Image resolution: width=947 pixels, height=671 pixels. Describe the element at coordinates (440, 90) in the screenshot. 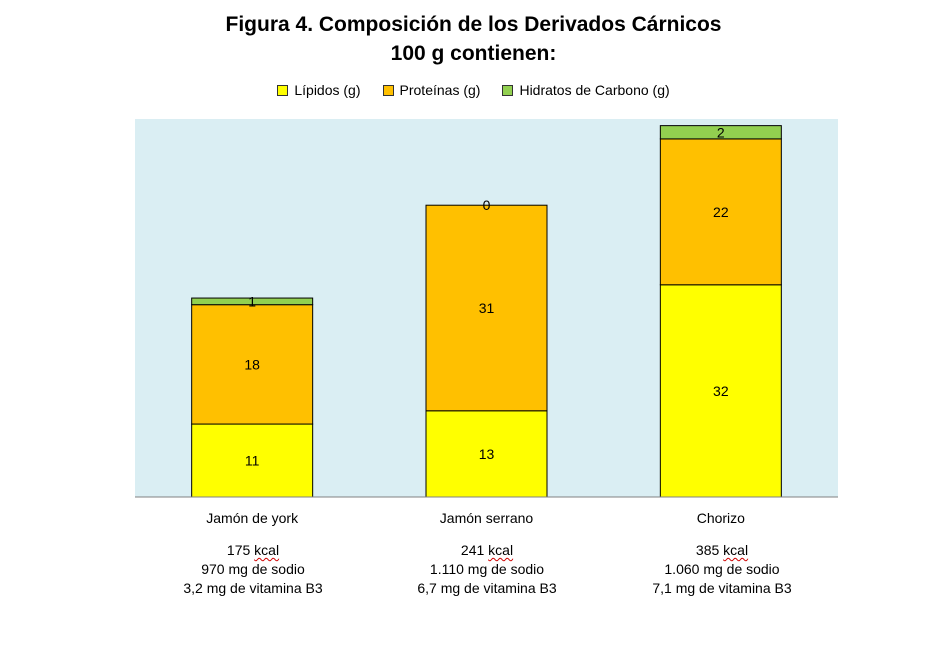

I see `legend-label-proteinas: Proteínas (g)` at that location.